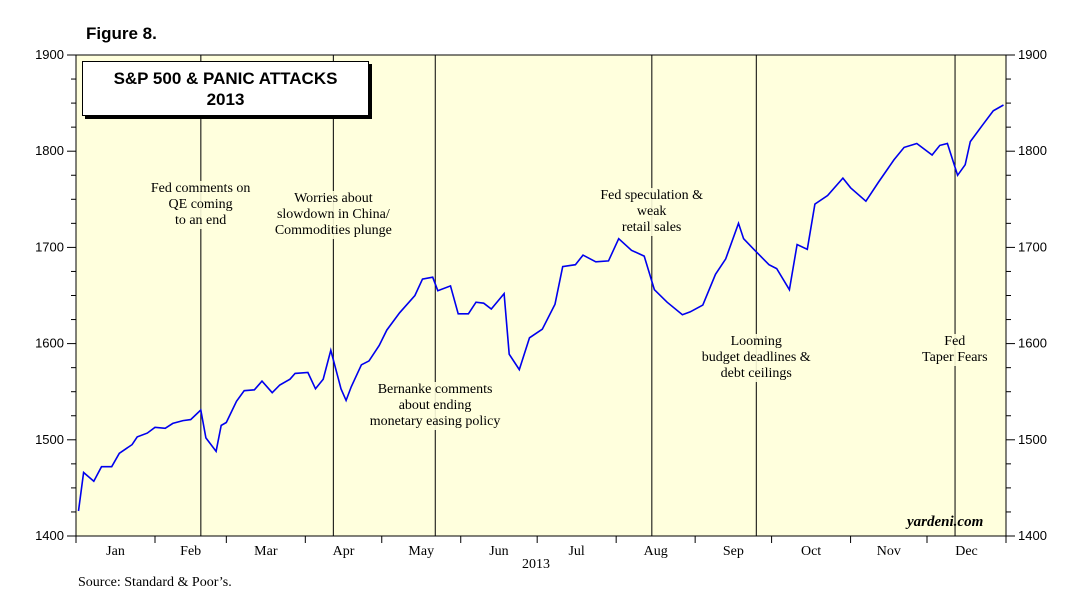  Describe the element at coordinates (1032, 246) in the screenshot. I see `y-tick-label-right: 1700` at that location.